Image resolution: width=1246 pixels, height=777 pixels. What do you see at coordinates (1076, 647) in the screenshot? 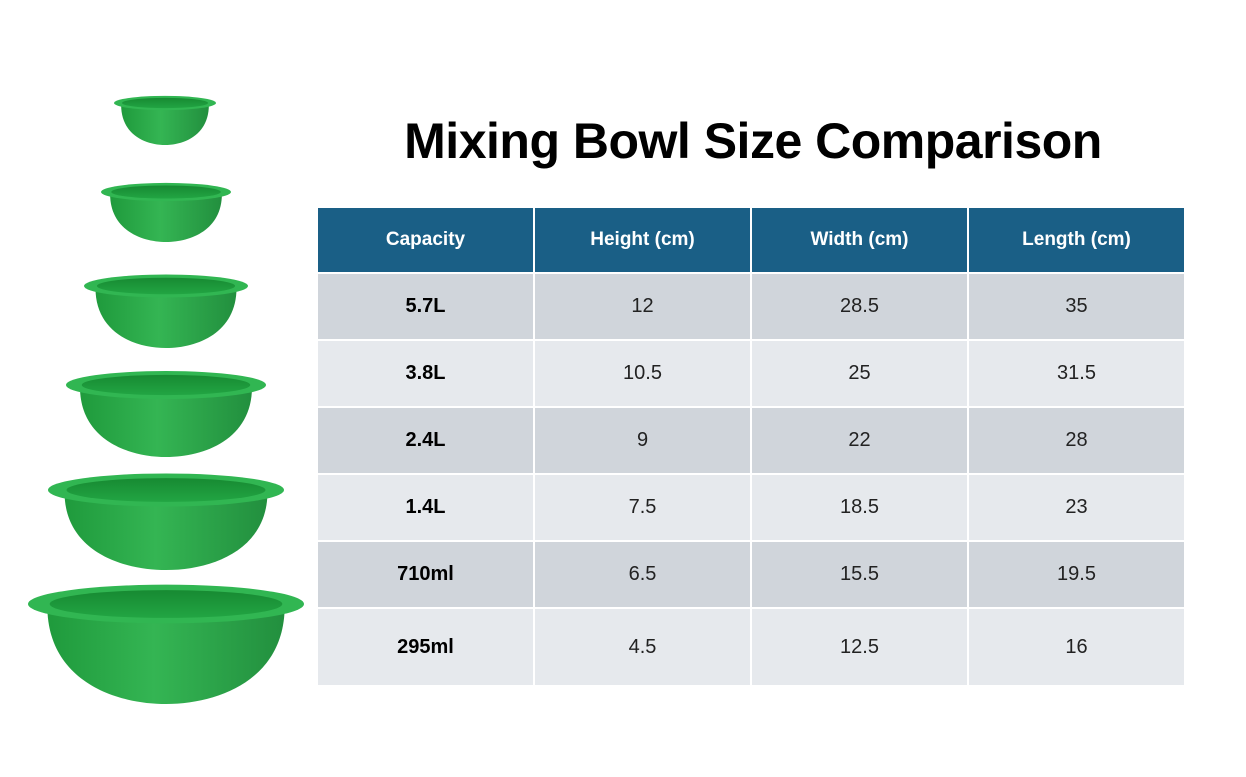
I see `cell-length: 16` at bounding box center [1076, 647].